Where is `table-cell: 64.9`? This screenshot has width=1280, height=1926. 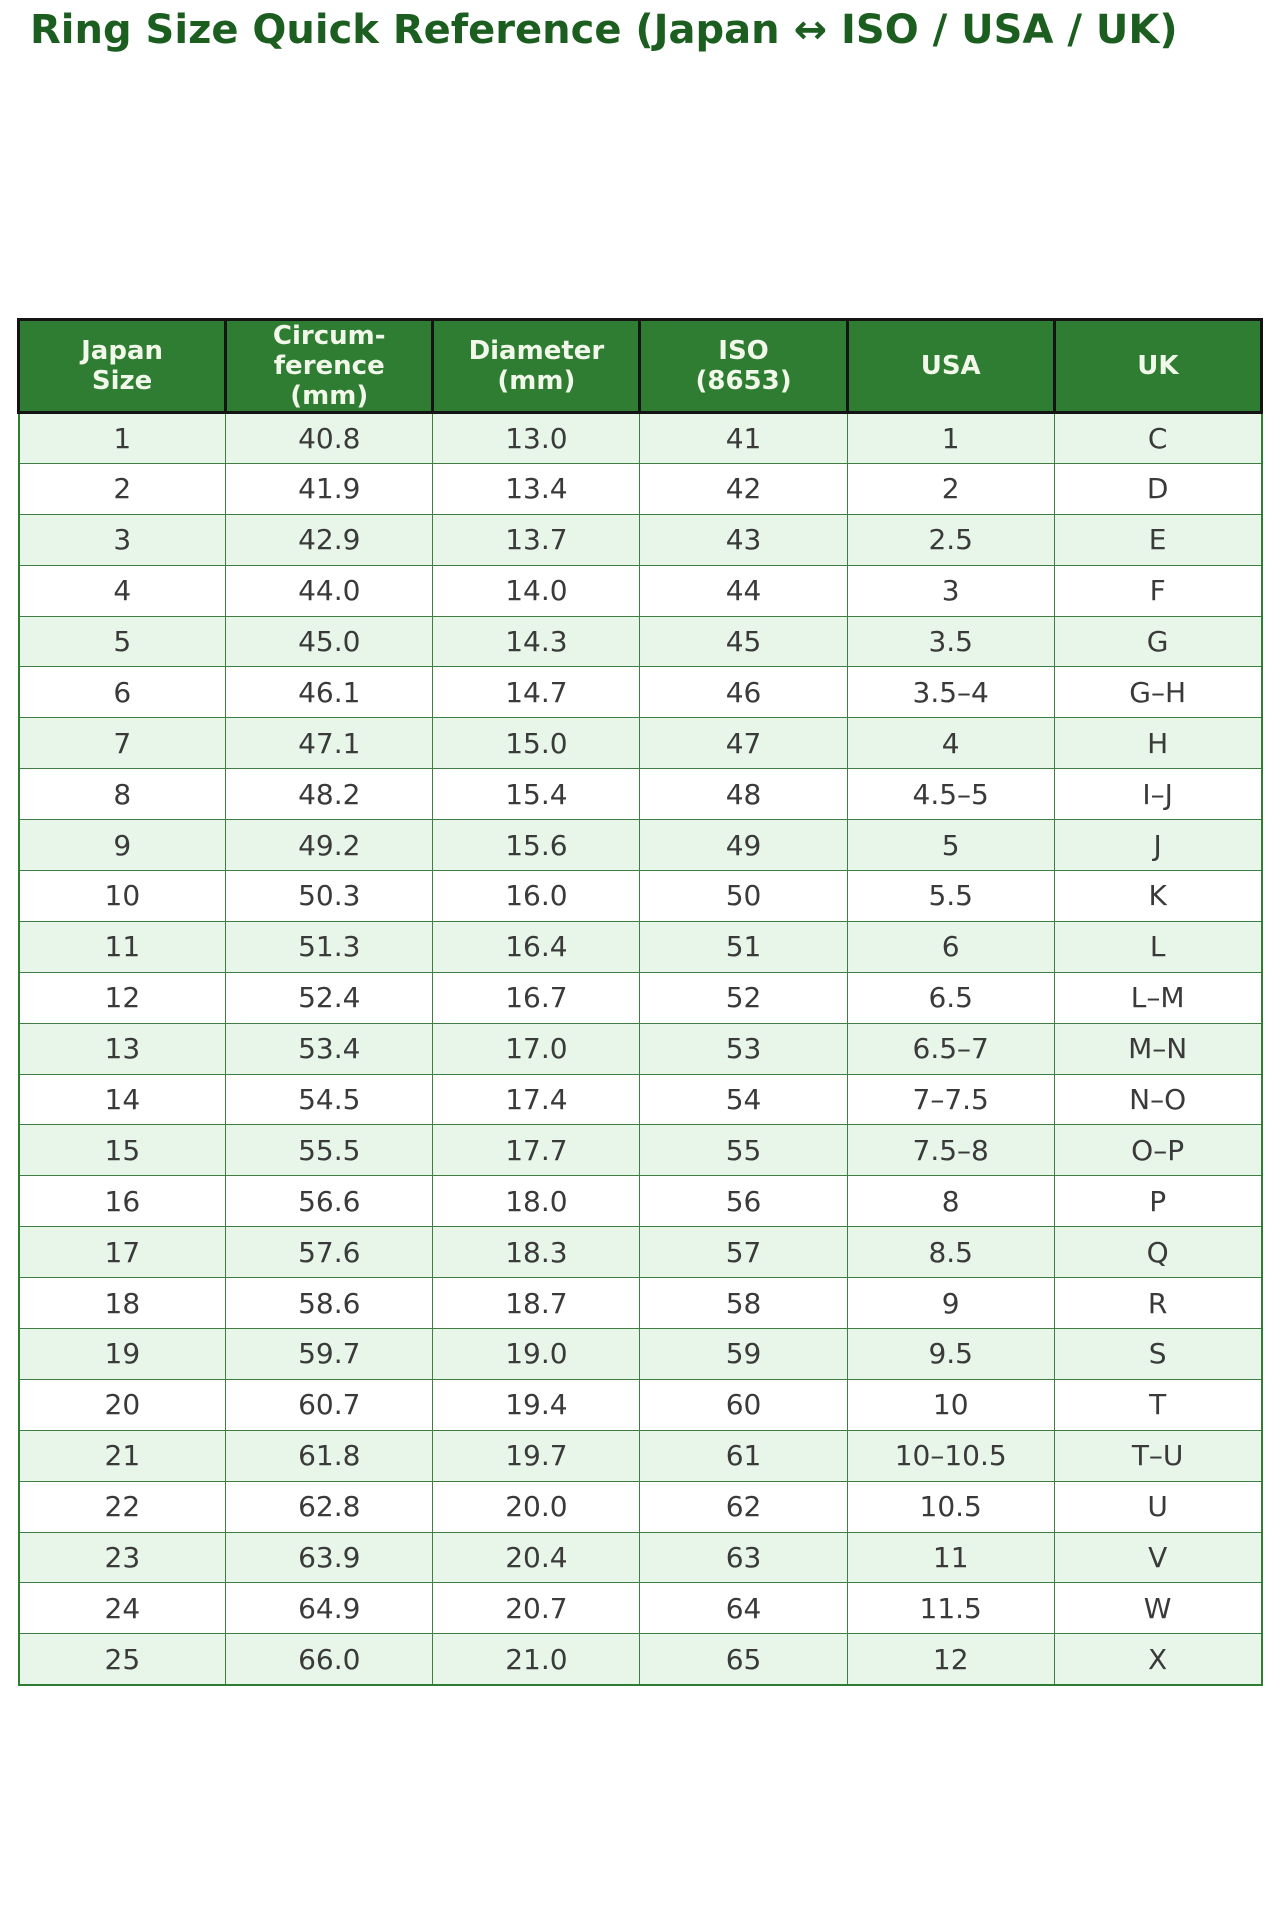 table-cell: 64.9 is located at coordinates (329, 1608).